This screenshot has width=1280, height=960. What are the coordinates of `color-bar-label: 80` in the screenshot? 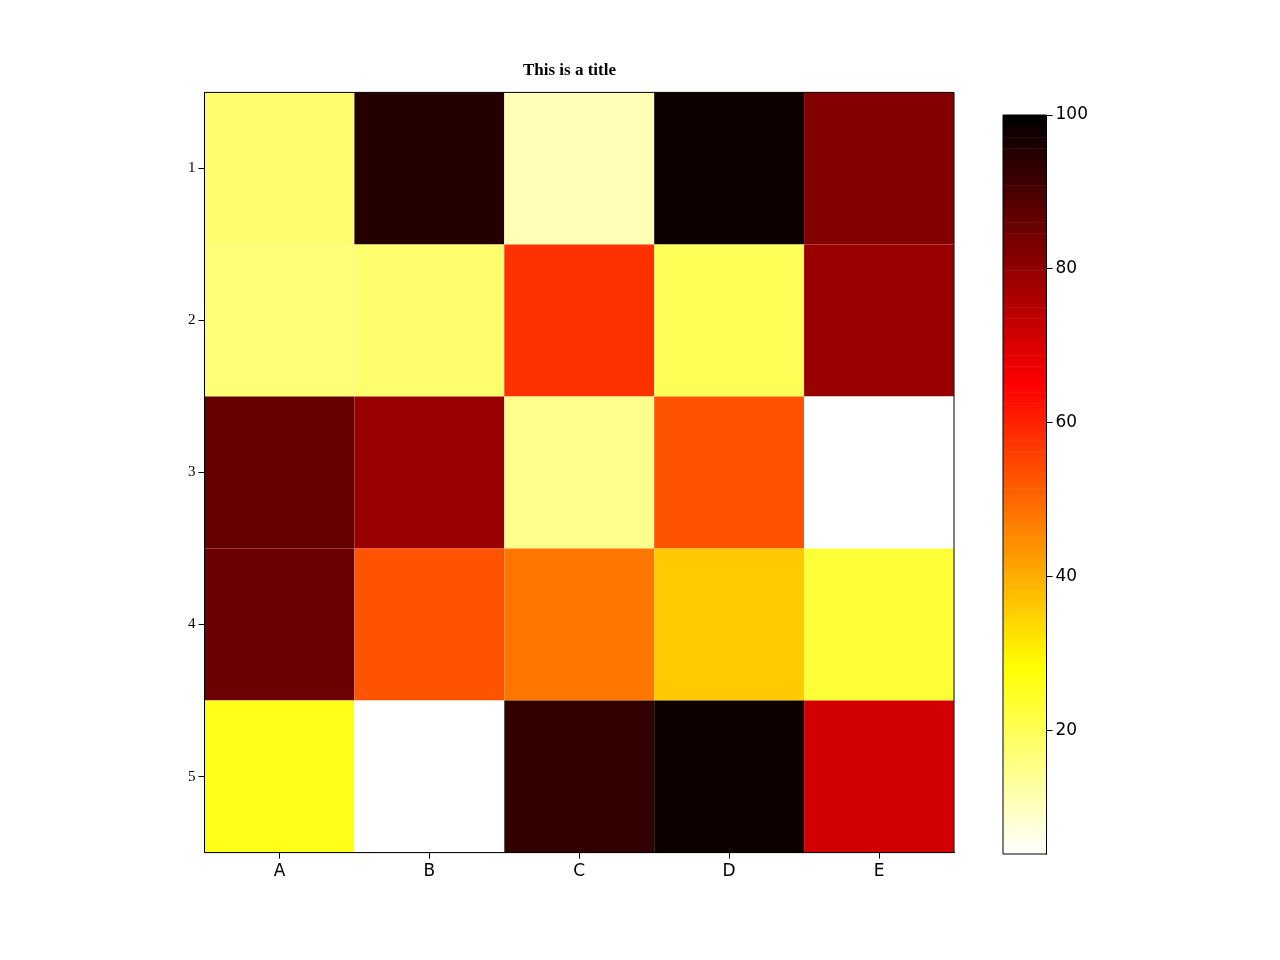 It's located at (1066, 267).